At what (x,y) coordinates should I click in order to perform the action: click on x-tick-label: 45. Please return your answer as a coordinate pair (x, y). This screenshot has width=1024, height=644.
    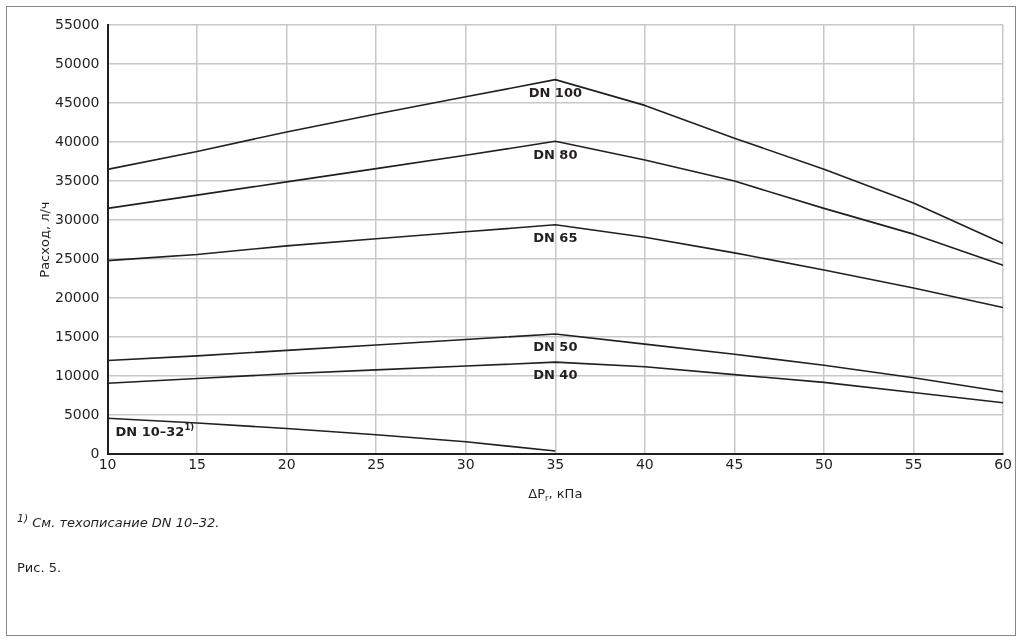
    Looking at the image, I should click on (734, 464).